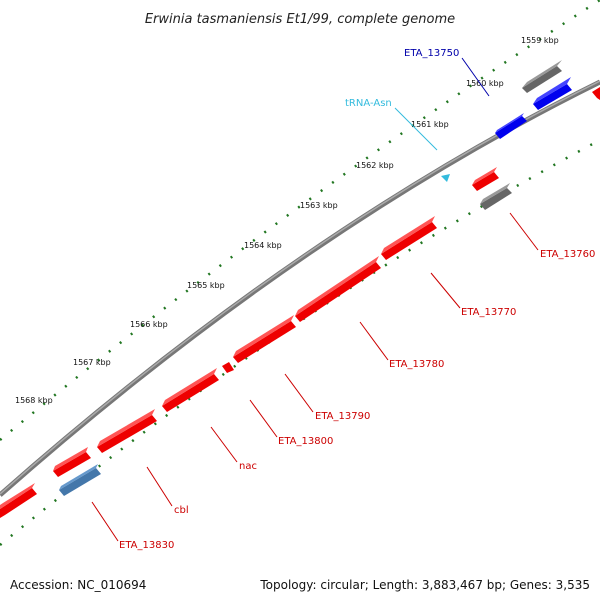 This screenshot has height=600, width=600. Describe the element at coordinates (305, 441) in the screenshot. I see `gene-label-eta13800: ETA_13800` at that location.